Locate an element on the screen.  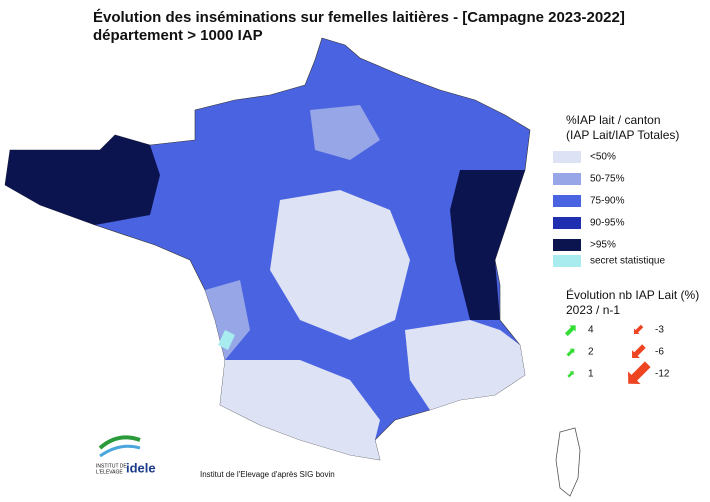
east-mountains is located at coordinates (487, 245).